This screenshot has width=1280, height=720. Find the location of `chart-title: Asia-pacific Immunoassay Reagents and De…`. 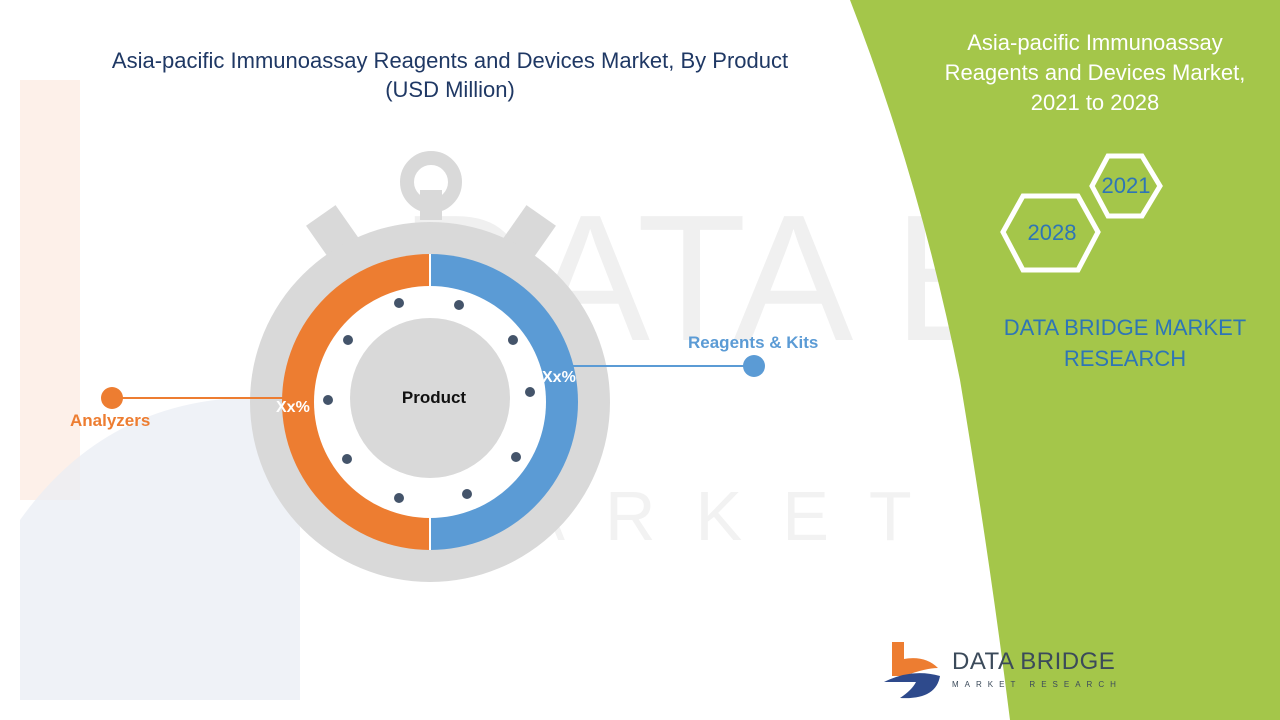

chart-title: Asia-pacific Immunoassay Reagents and De… is located at coordinates (450, 75).